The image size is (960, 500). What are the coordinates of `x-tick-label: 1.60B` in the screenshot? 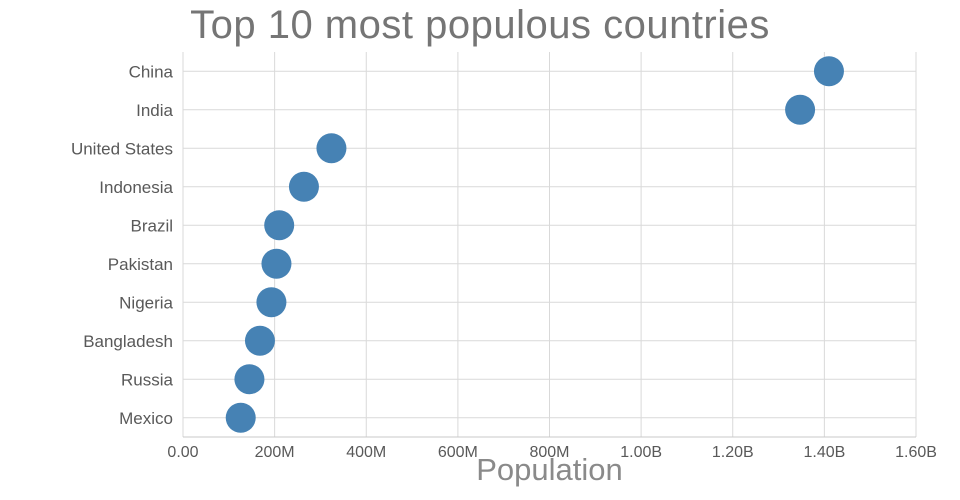 It's located at (916, 452).